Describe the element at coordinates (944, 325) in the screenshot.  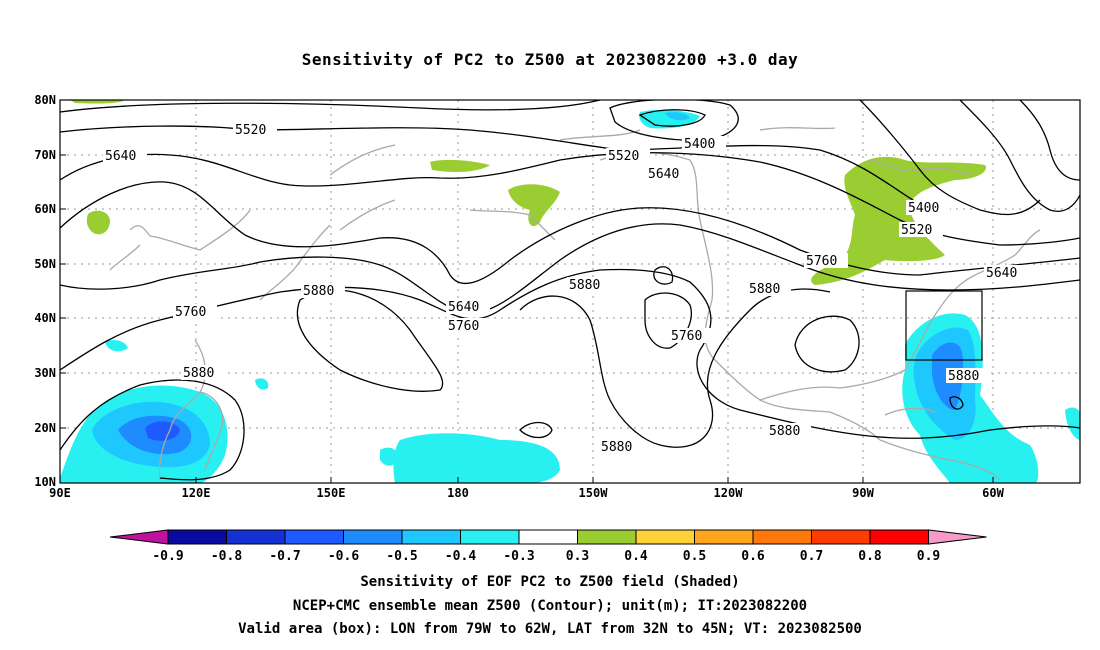
I see `valid-area-box` at that location.